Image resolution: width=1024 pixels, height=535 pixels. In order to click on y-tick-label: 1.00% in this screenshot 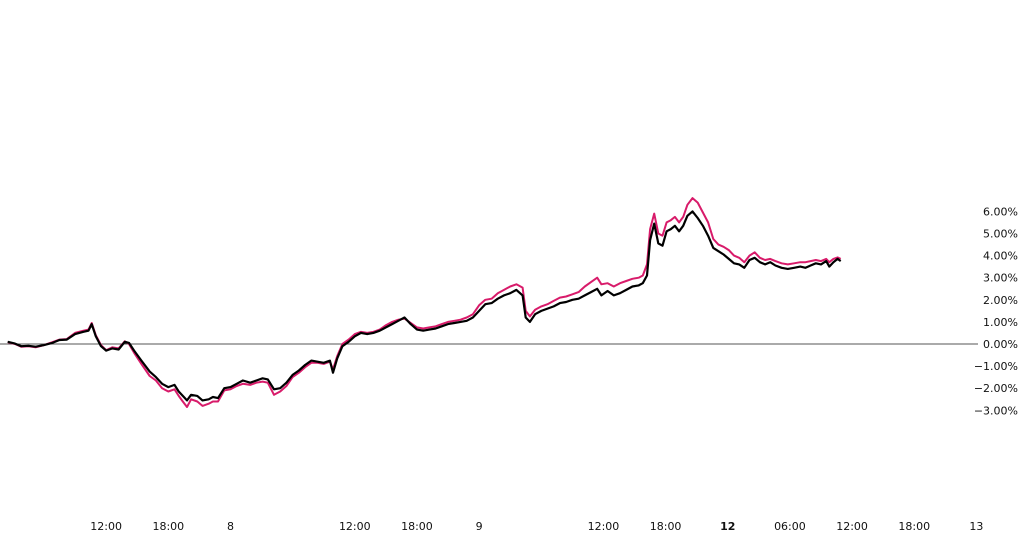, I will do `click(1000, 322)`.